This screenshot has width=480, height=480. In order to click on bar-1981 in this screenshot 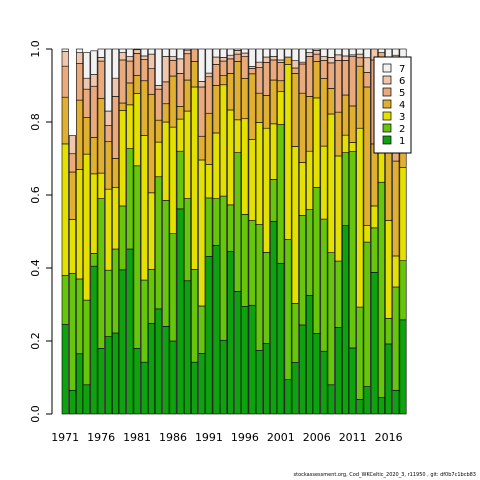, I will do `click(137, 231)`.